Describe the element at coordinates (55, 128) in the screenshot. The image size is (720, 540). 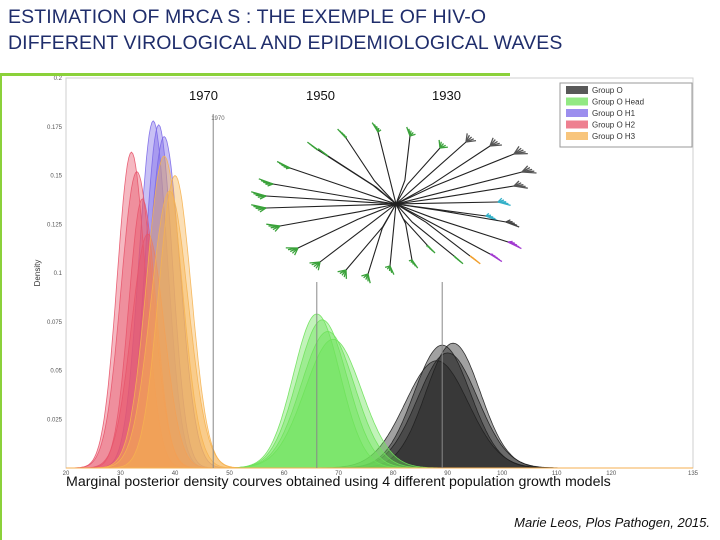
I see `y-tick-label: 0.175` at that location.